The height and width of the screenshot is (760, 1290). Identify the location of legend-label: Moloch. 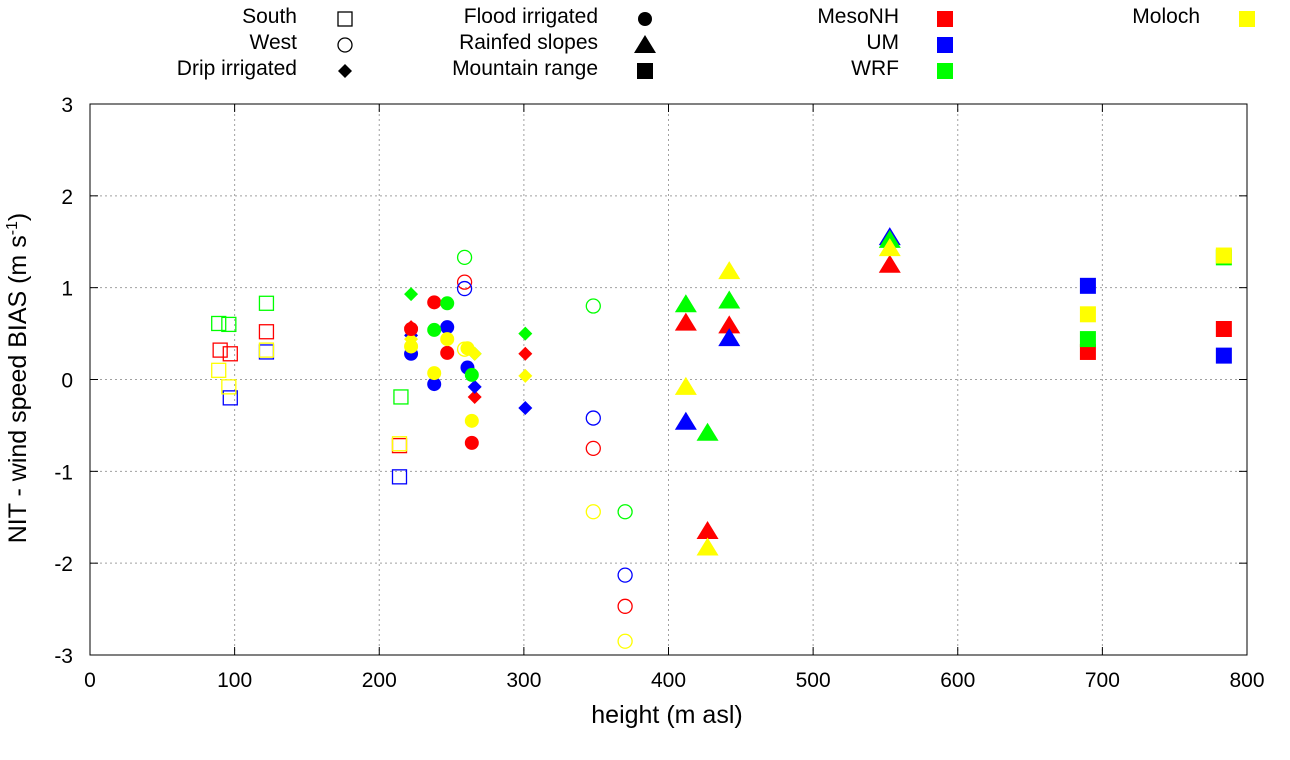
(1166, 16).